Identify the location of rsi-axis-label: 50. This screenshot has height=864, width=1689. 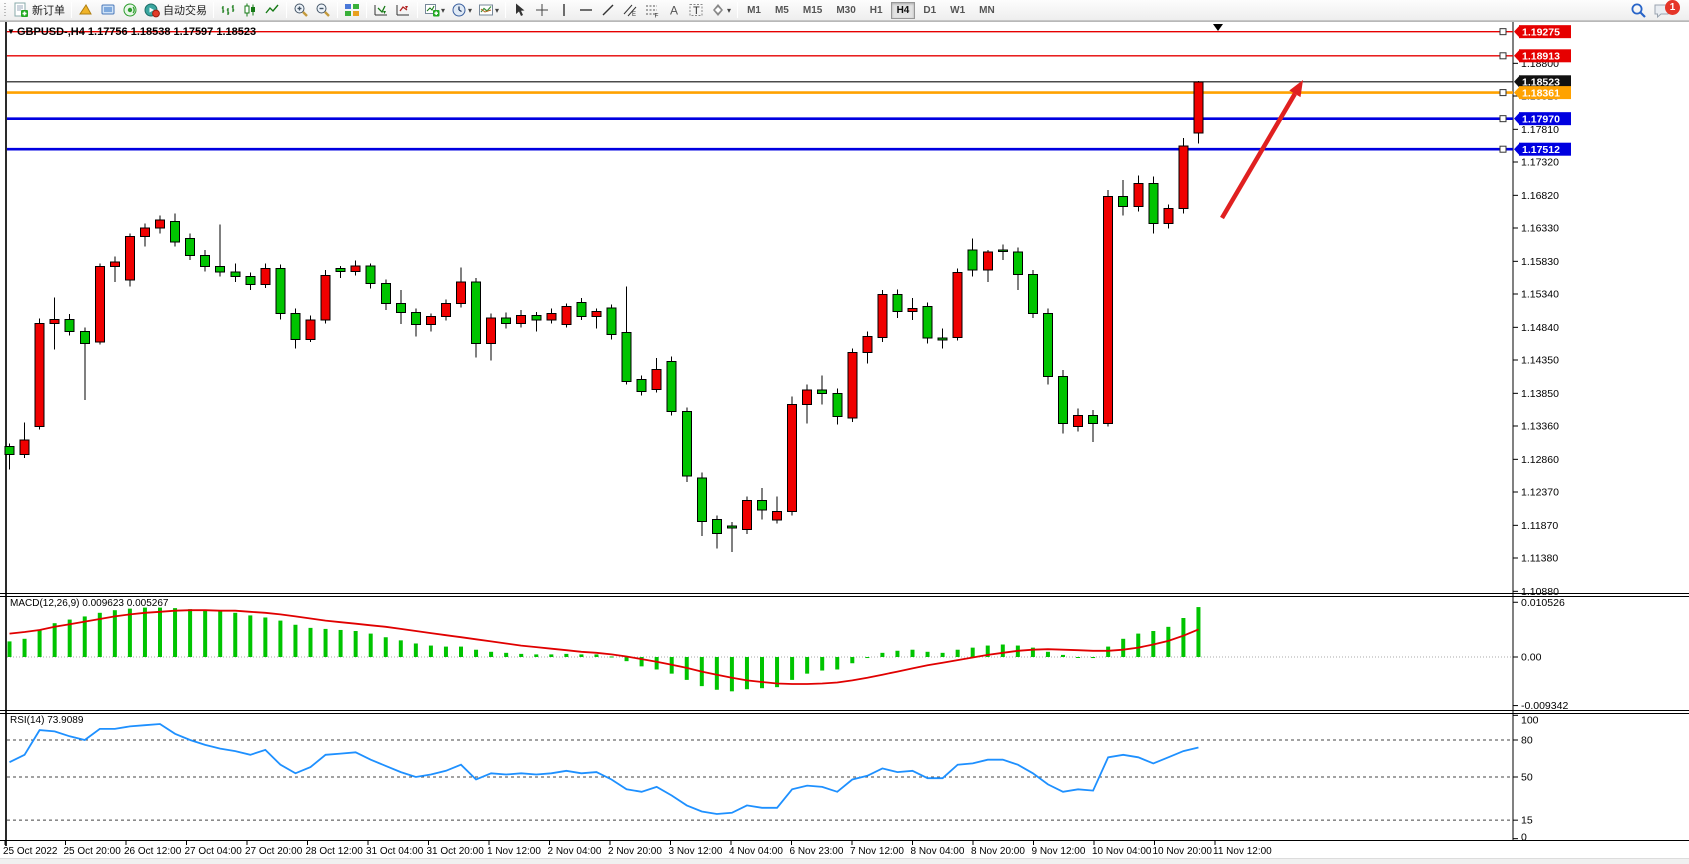
(1527, 778).